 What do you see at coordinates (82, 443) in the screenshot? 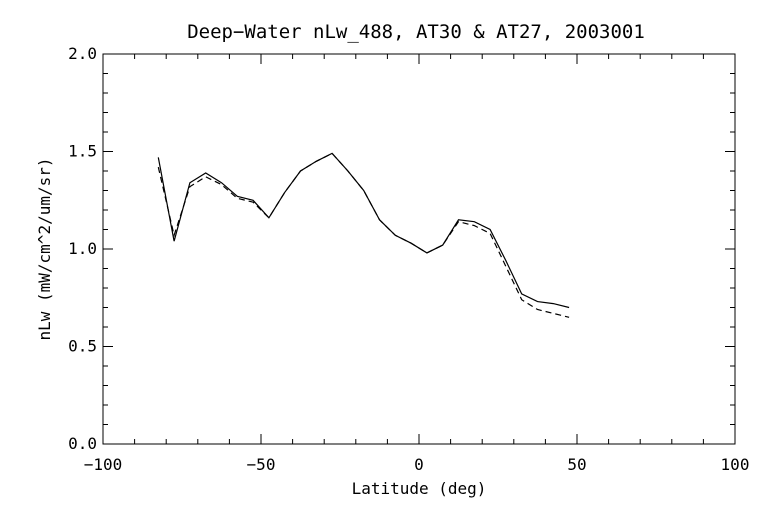
I see `y-tick-label: 0.0` at bounding box center [82, 443].